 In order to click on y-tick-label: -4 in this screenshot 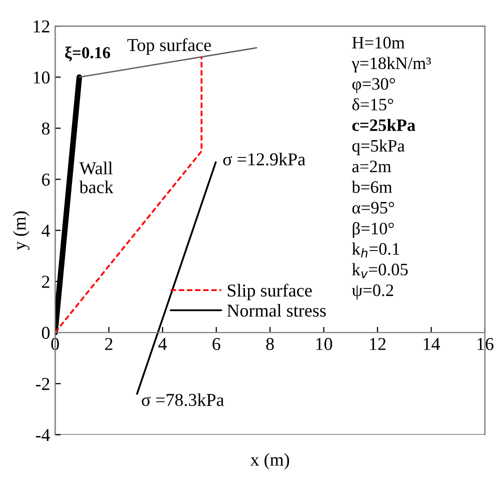, I will do `click(43, 435)`.